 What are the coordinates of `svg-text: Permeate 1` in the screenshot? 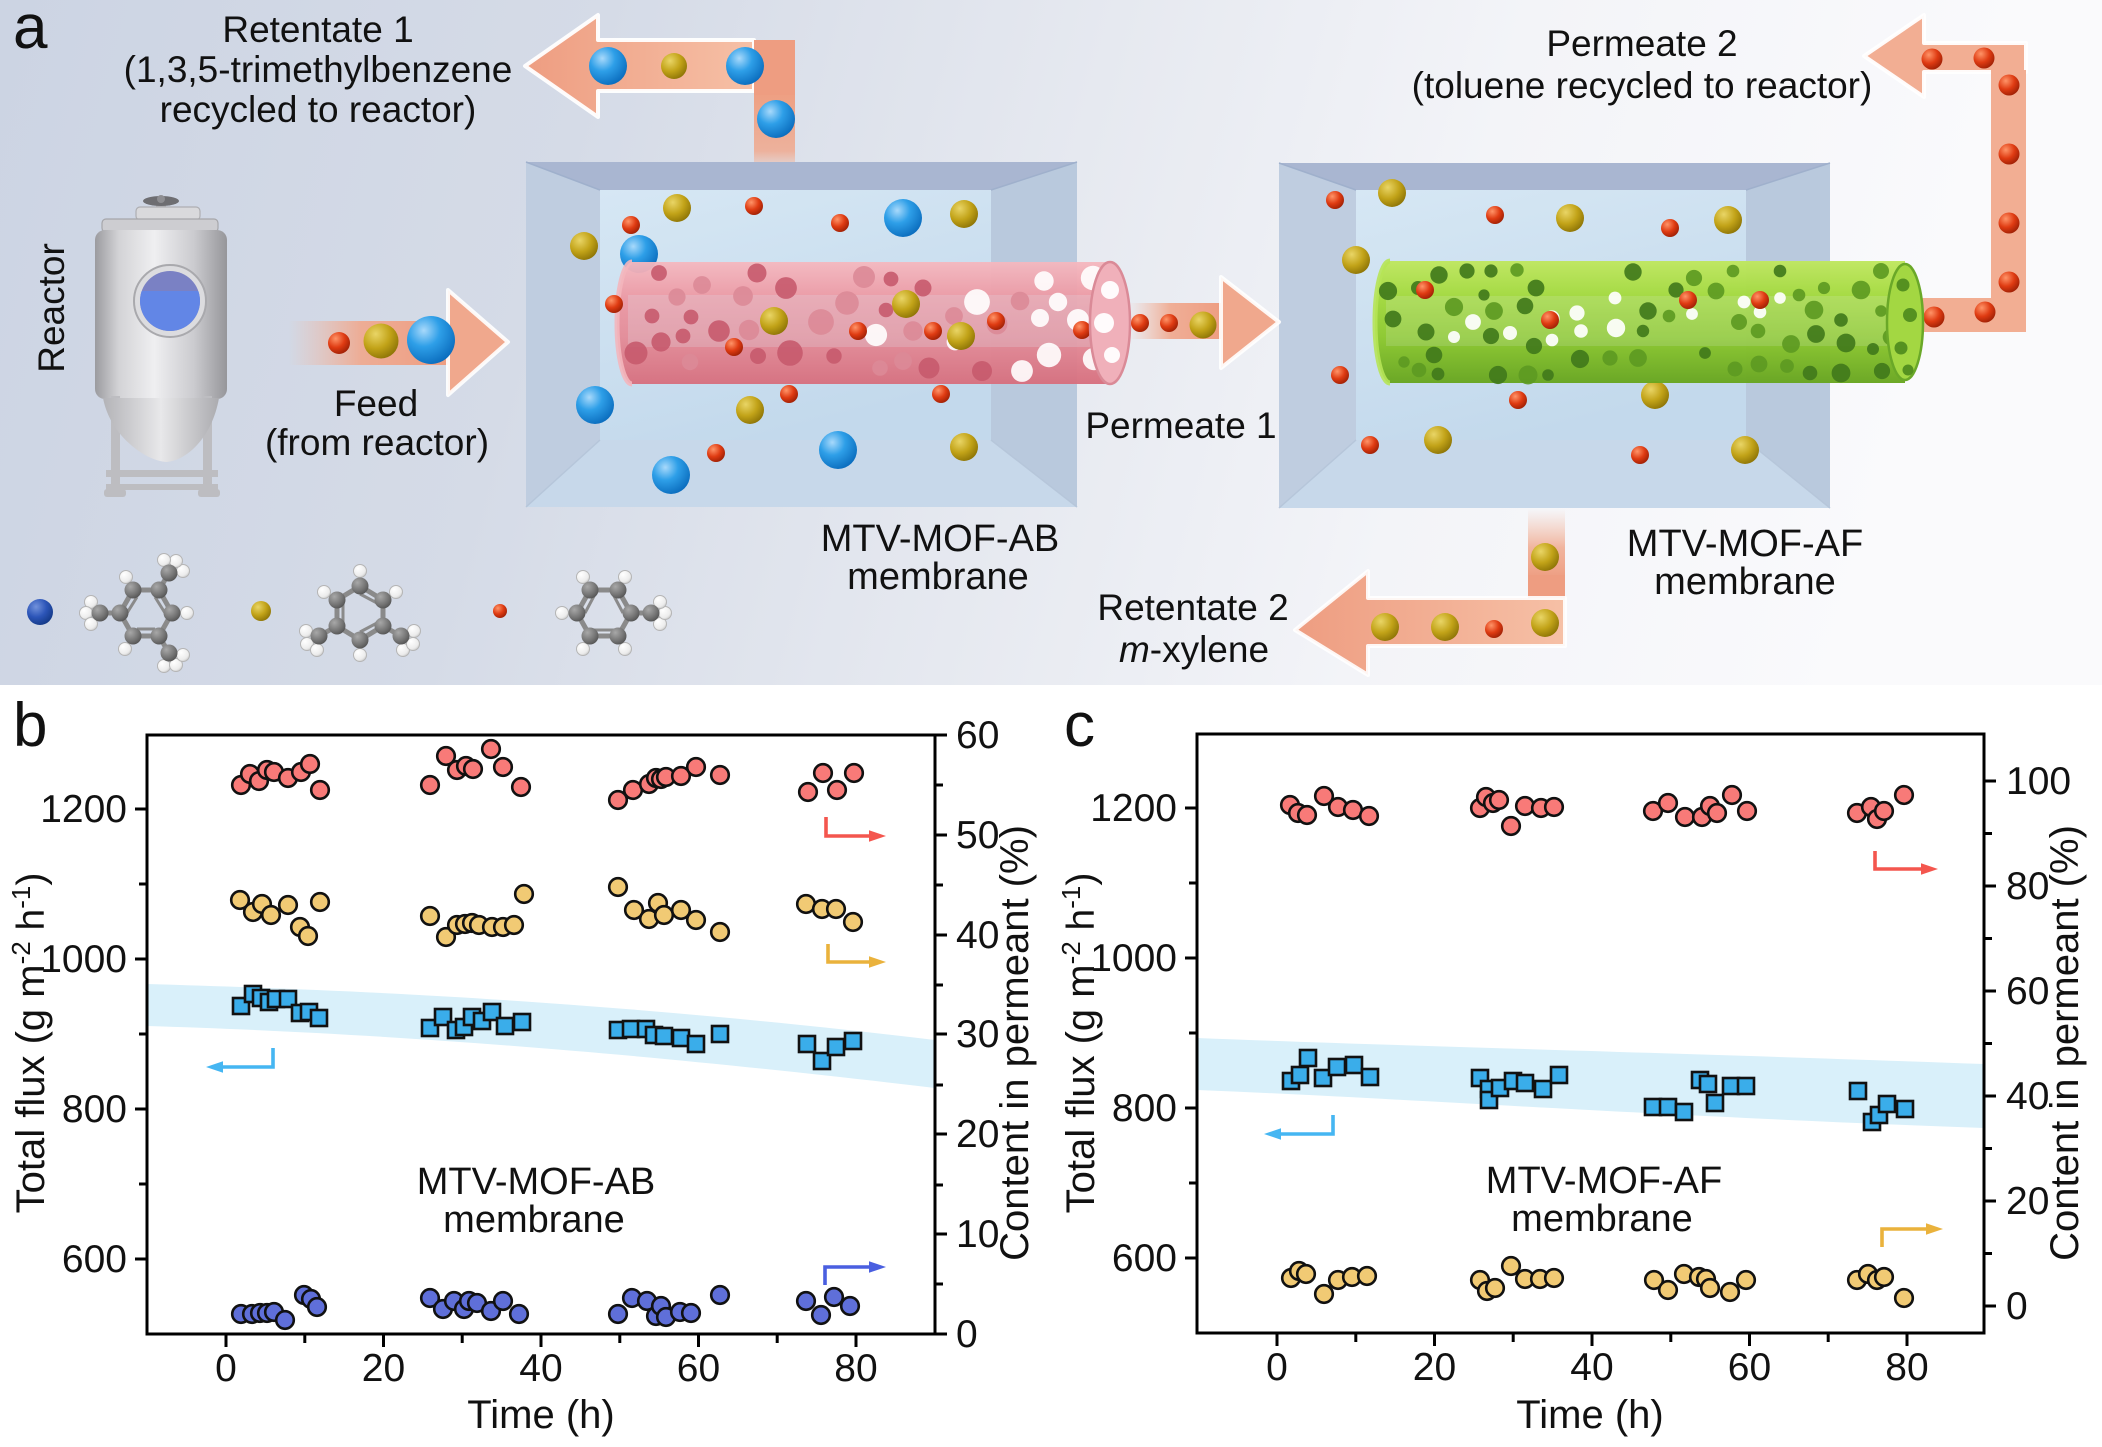 It's located at (1180, 425).